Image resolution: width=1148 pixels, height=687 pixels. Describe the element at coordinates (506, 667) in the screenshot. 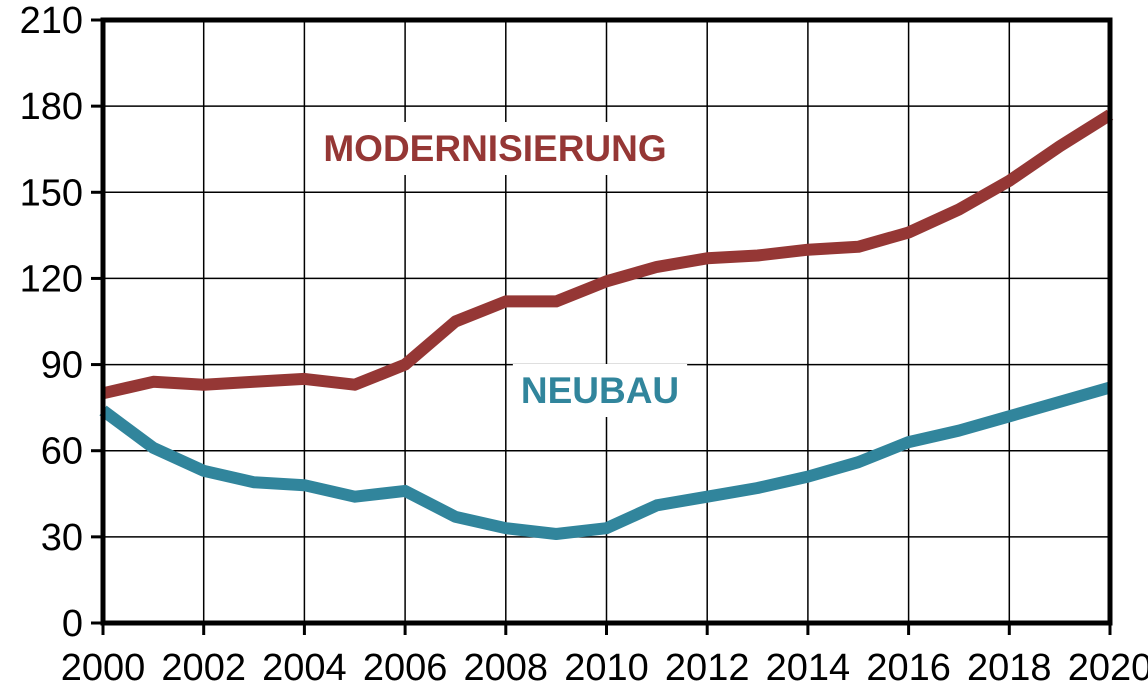

I see `x-tick-label: 2008` at that location.